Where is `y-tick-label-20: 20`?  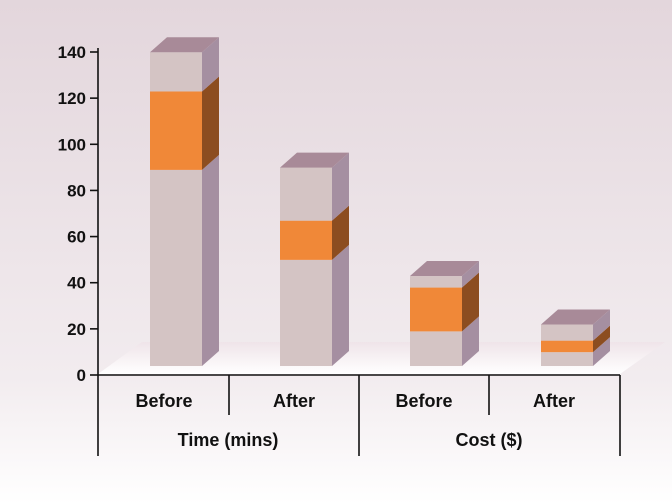
y-tick-label-20: 20 is located at coordinates (76, 329).